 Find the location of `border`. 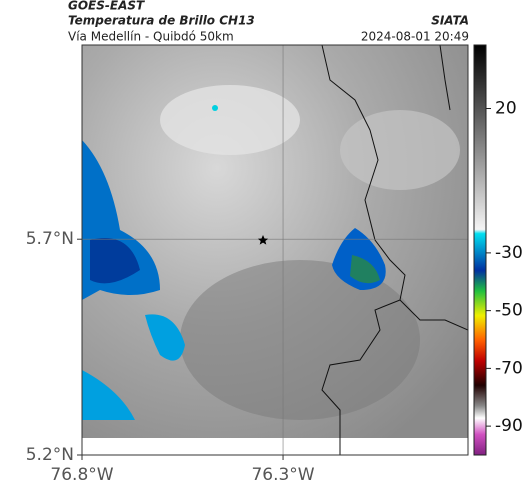

border is located at coordinates (363, 250).